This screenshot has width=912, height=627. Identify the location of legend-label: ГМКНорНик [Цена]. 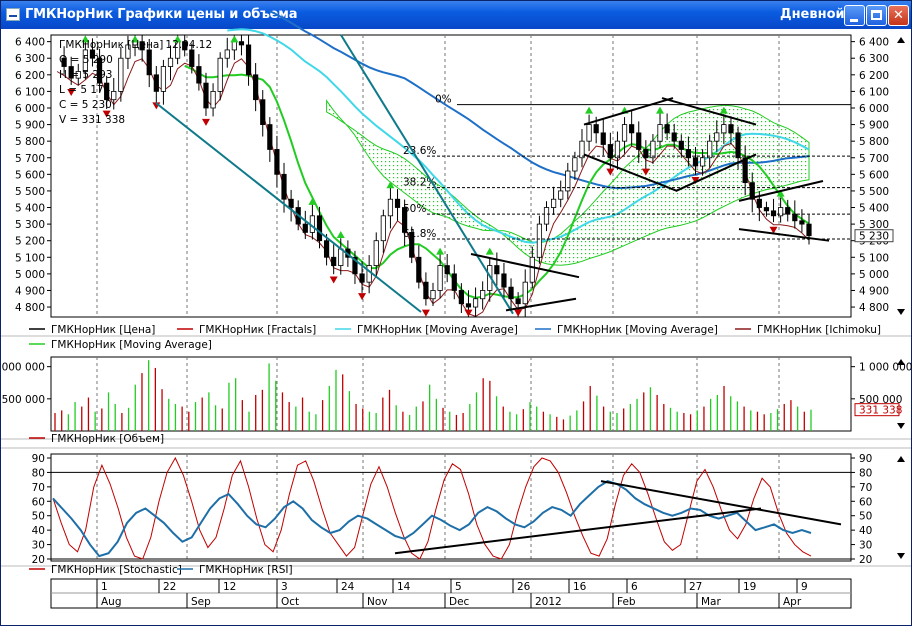
(103, 330).